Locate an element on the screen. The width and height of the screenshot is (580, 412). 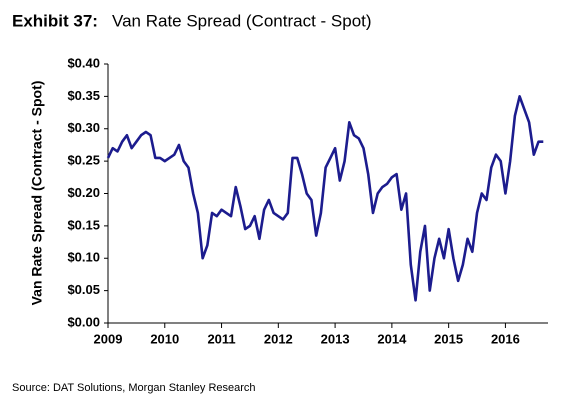
y-tick-label: $0.15 is located at coordinates (83, 224).